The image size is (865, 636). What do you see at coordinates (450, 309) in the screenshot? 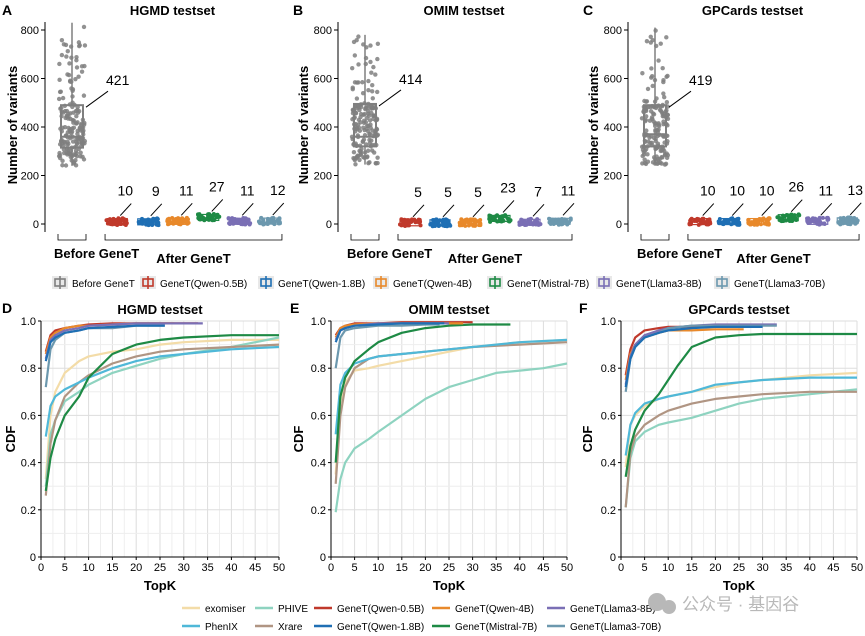
I see `chart-title: OMIM testset` at bounding box center [450, 309].